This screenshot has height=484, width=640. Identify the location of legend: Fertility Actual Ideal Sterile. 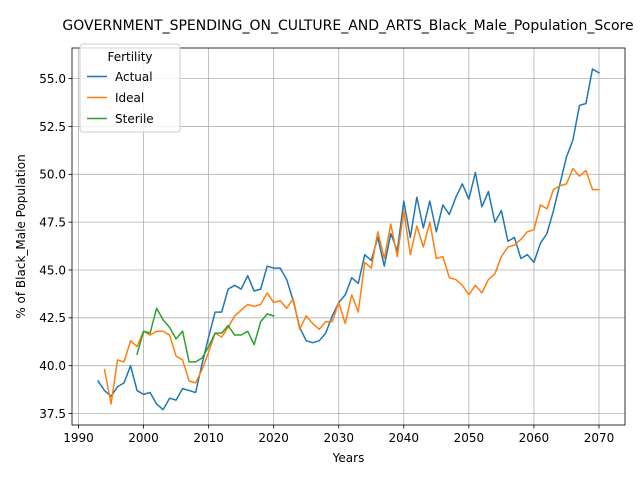
(130, 88).